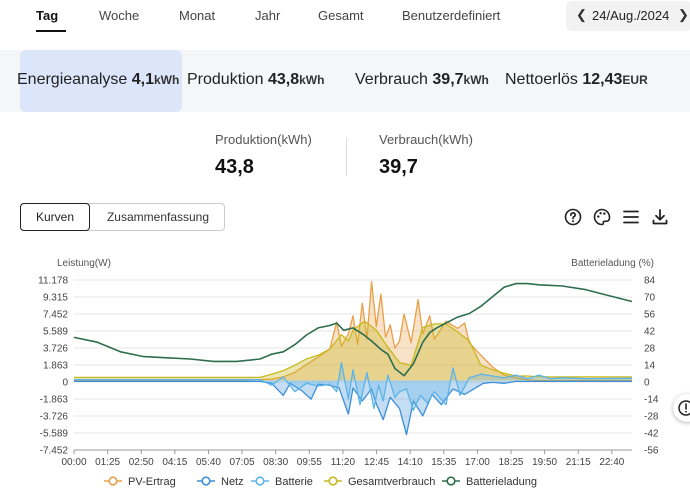  I want to click on active-tab-indicator, so click(51, 31).